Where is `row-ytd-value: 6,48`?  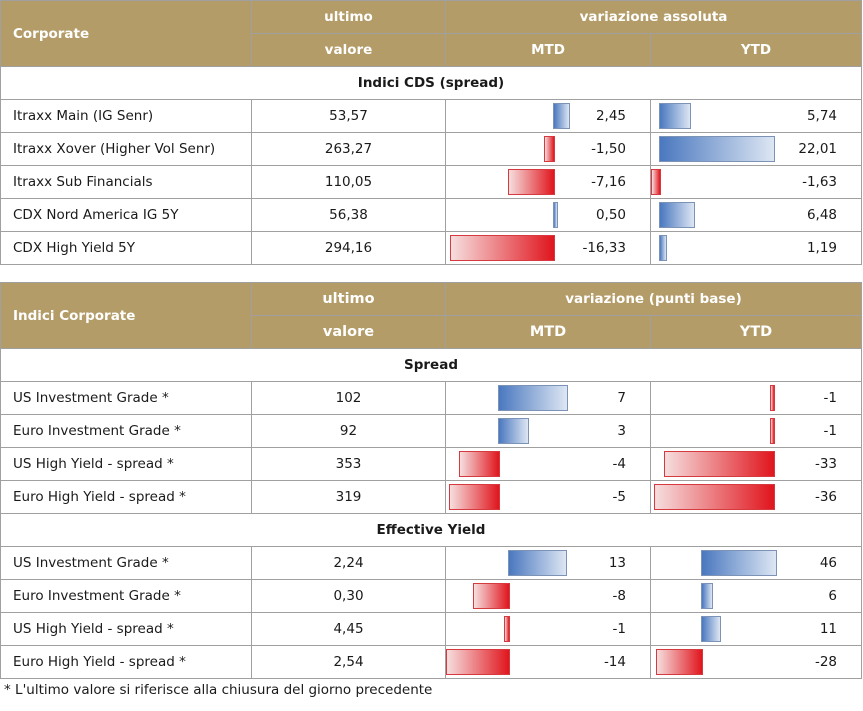
row-ytd-value: 6,48 is located at coordinates (822, 215).